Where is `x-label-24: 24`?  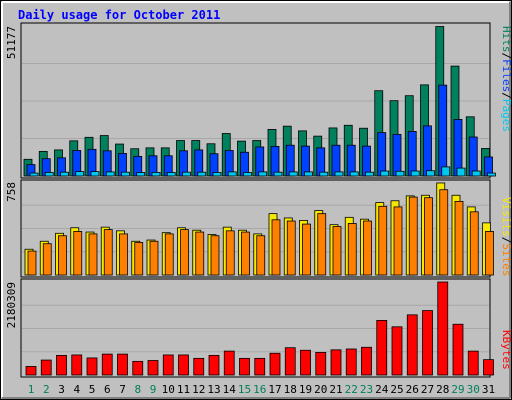 x-label-24: 24 is located at coordinates (382, 389).